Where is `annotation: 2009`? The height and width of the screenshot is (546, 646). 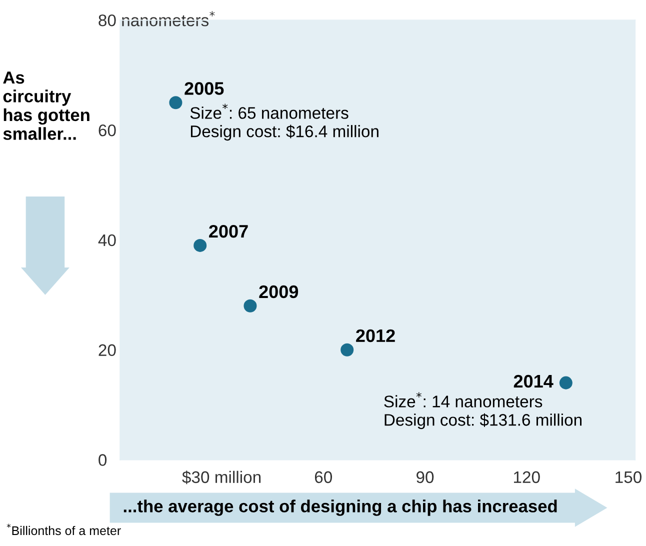 annotation: 2009 is located at coordinates (278, 291).